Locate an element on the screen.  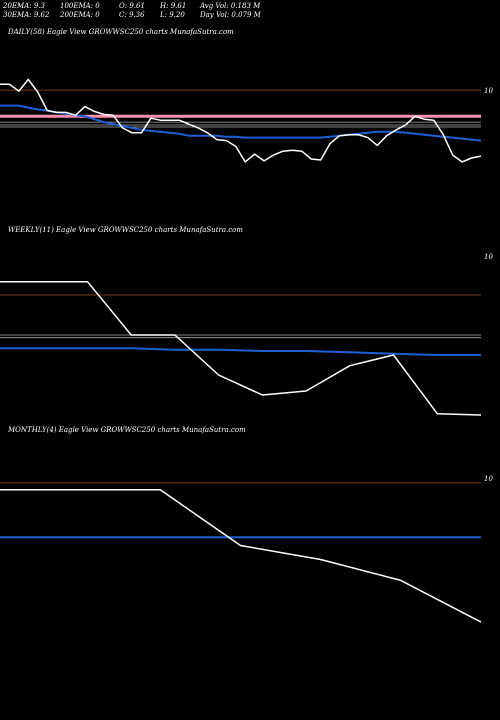
ema30-label: 30EMA: 9.62 is located at coordinates (26, 15).